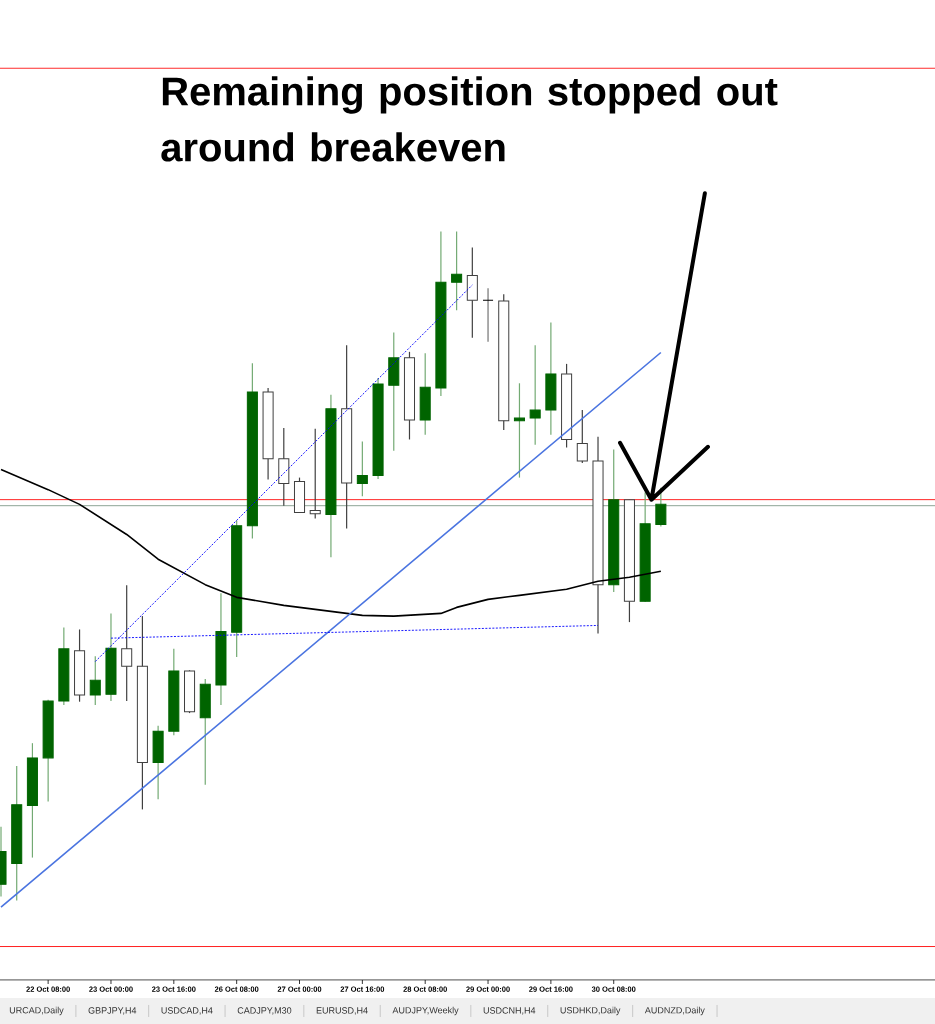 The height and width of the screenshot is (1024, 935). I want to click on text: USDHKD,Daily, so click(590, 1011).